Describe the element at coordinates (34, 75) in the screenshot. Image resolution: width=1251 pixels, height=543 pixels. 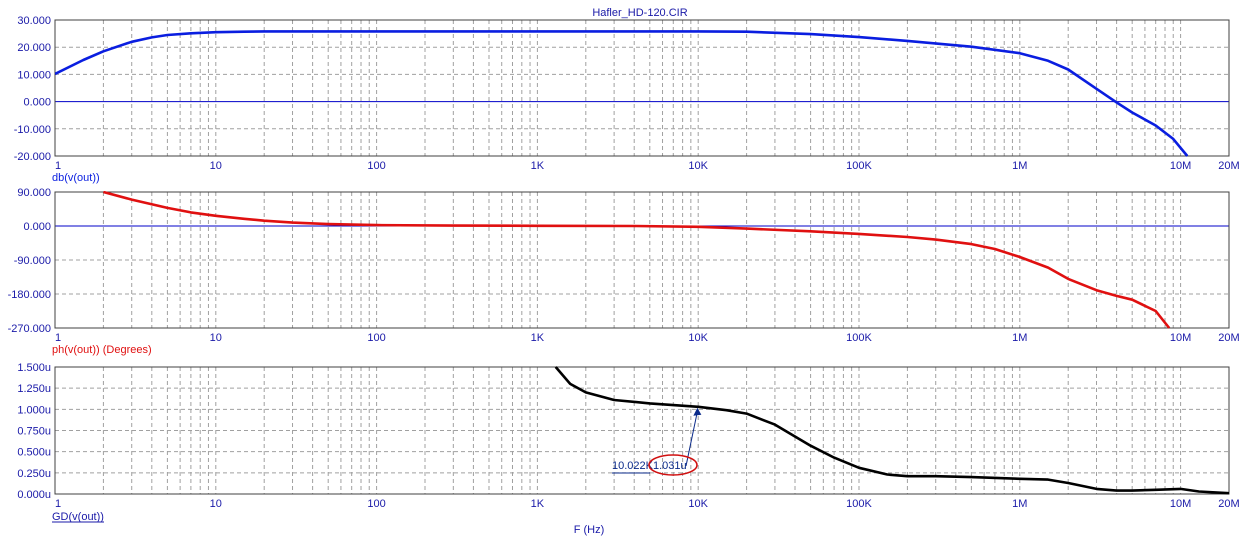
I see `y-tick-label: 10.000` at that location.